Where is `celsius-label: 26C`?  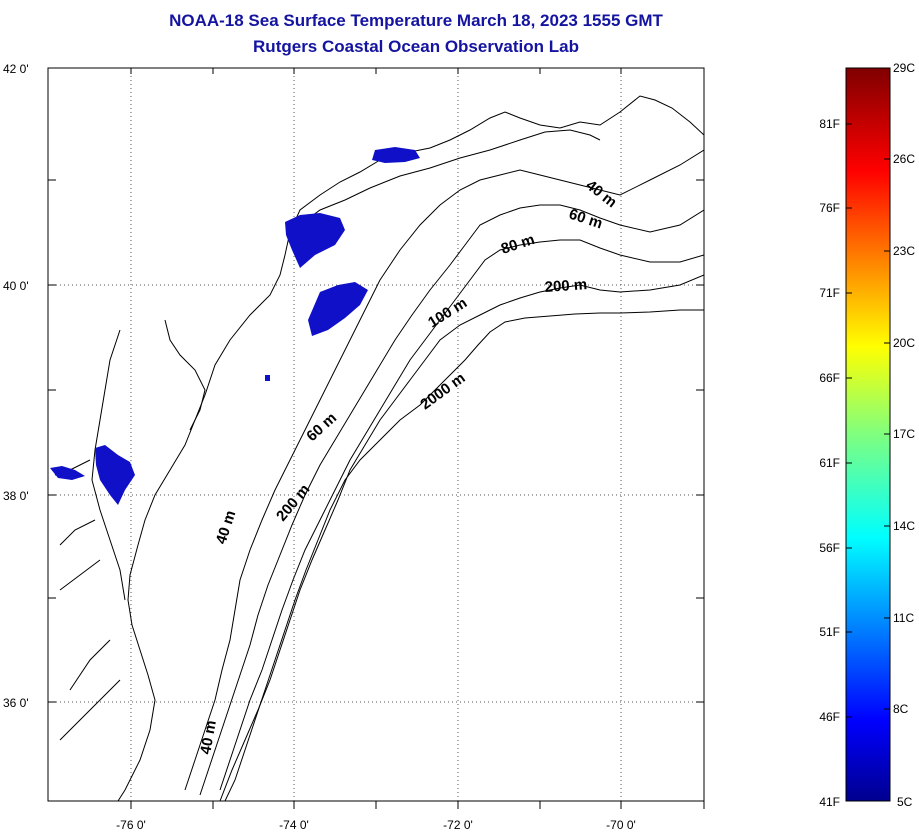 celsius-label: 26C is located at coordinates (904, 159).